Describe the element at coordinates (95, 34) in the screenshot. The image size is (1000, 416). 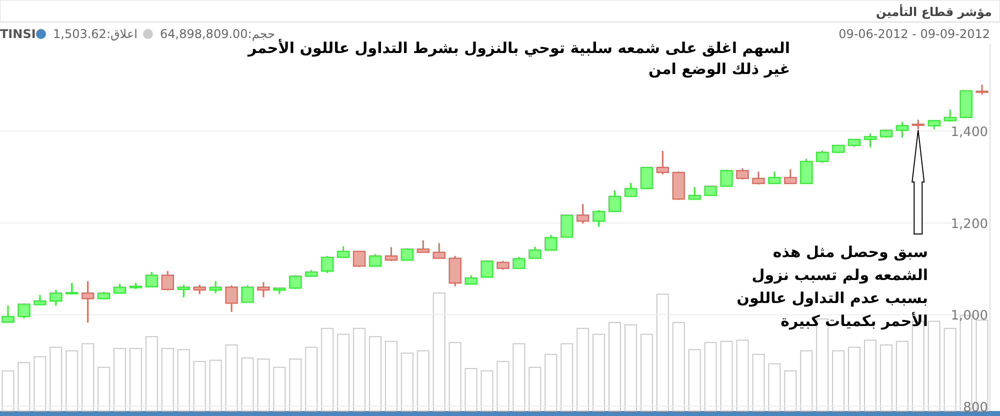
I see `text: اعلاق:1,503.62` at that location.